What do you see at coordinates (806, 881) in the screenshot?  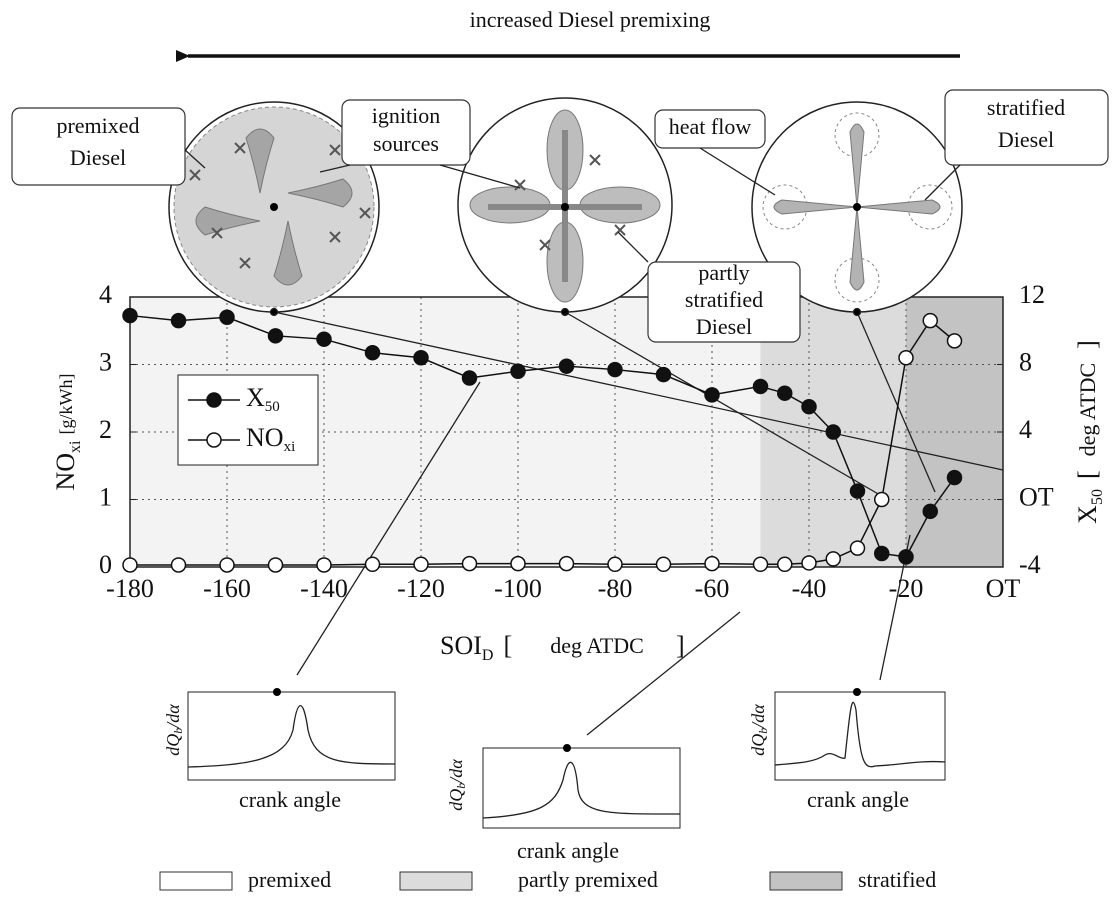 I see `region-legend-swatch` at bounding box center [806, 881].